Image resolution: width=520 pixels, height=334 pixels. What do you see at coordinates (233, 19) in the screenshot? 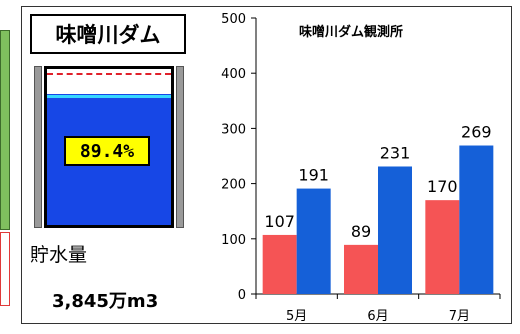
I see `y-tick-label: 500` at bounding box center [233, 19].